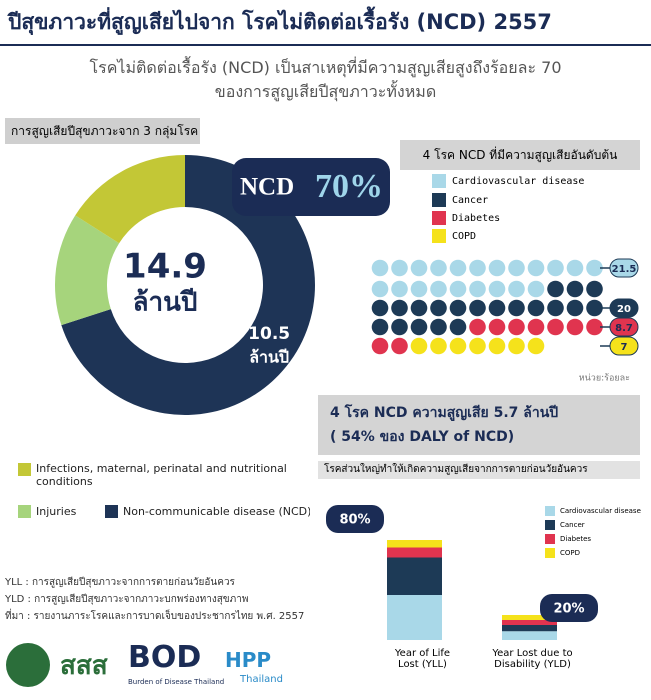  What do you see at coordinates (267, 187) in the screenshot?
I see `badge-name: NCD` at bounding box center [267, 187].